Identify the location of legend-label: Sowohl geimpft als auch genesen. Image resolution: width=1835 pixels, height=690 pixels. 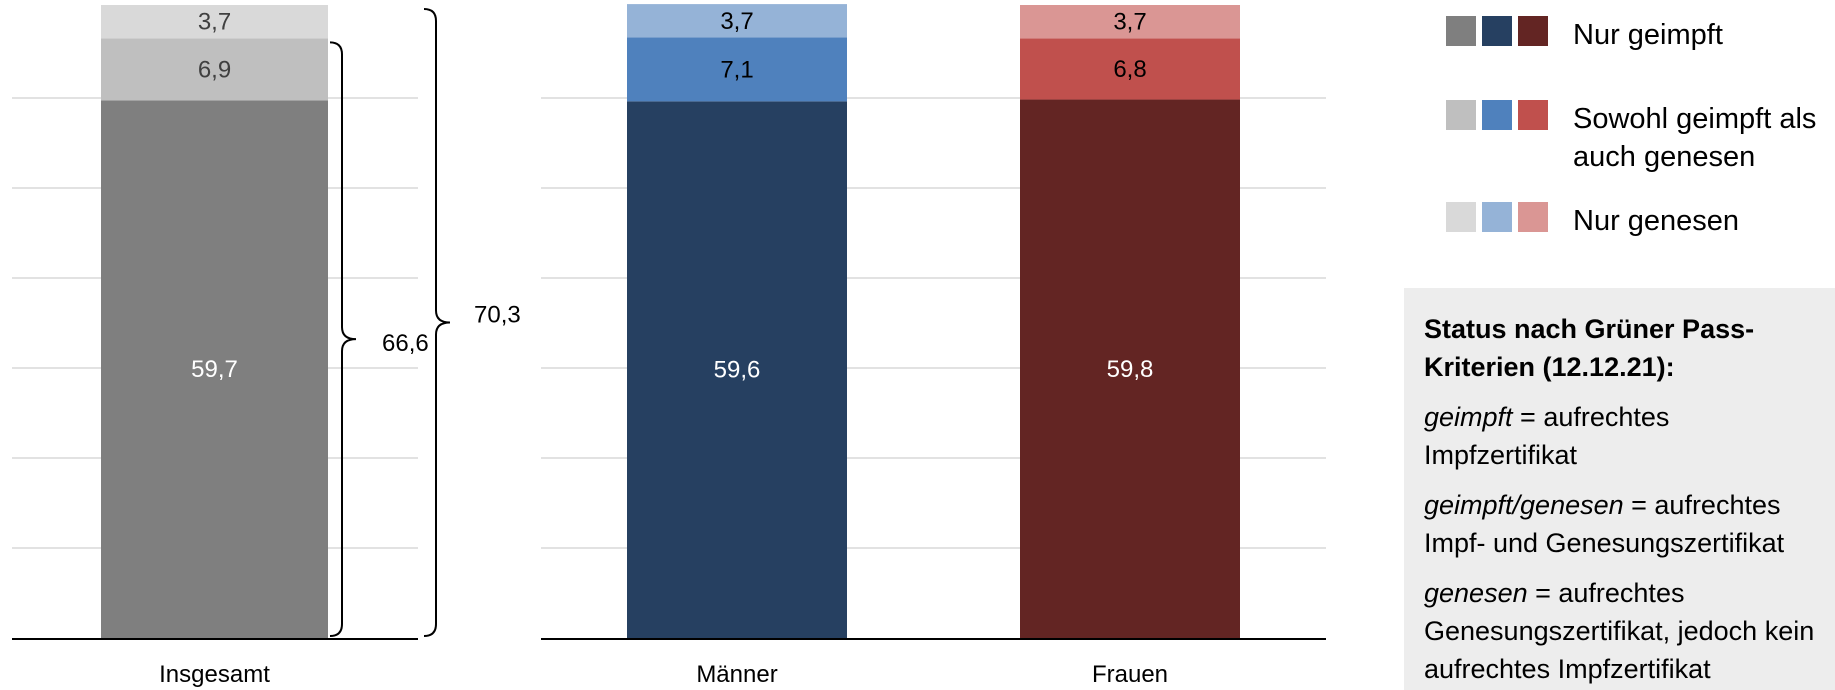
(1695, 138).